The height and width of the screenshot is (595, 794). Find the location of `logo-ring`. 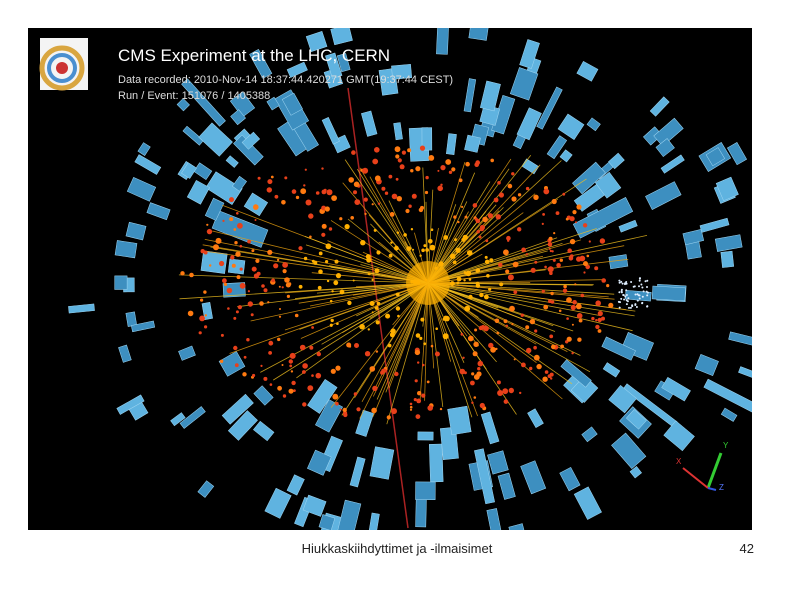

logo-ring is located at coordinates (62, 68).